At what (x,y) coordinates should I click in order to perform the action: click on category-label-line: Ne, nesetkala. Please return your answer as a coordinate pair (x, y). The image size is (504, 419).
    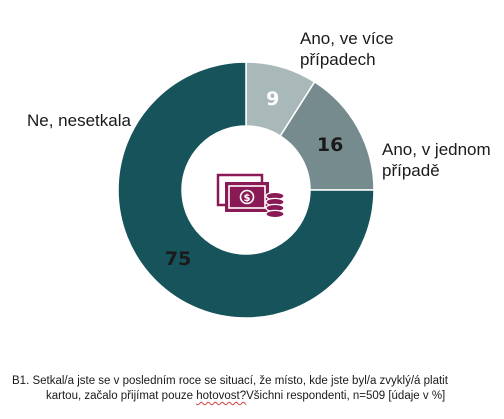
    Looking at the image, I should click on (79, 120).